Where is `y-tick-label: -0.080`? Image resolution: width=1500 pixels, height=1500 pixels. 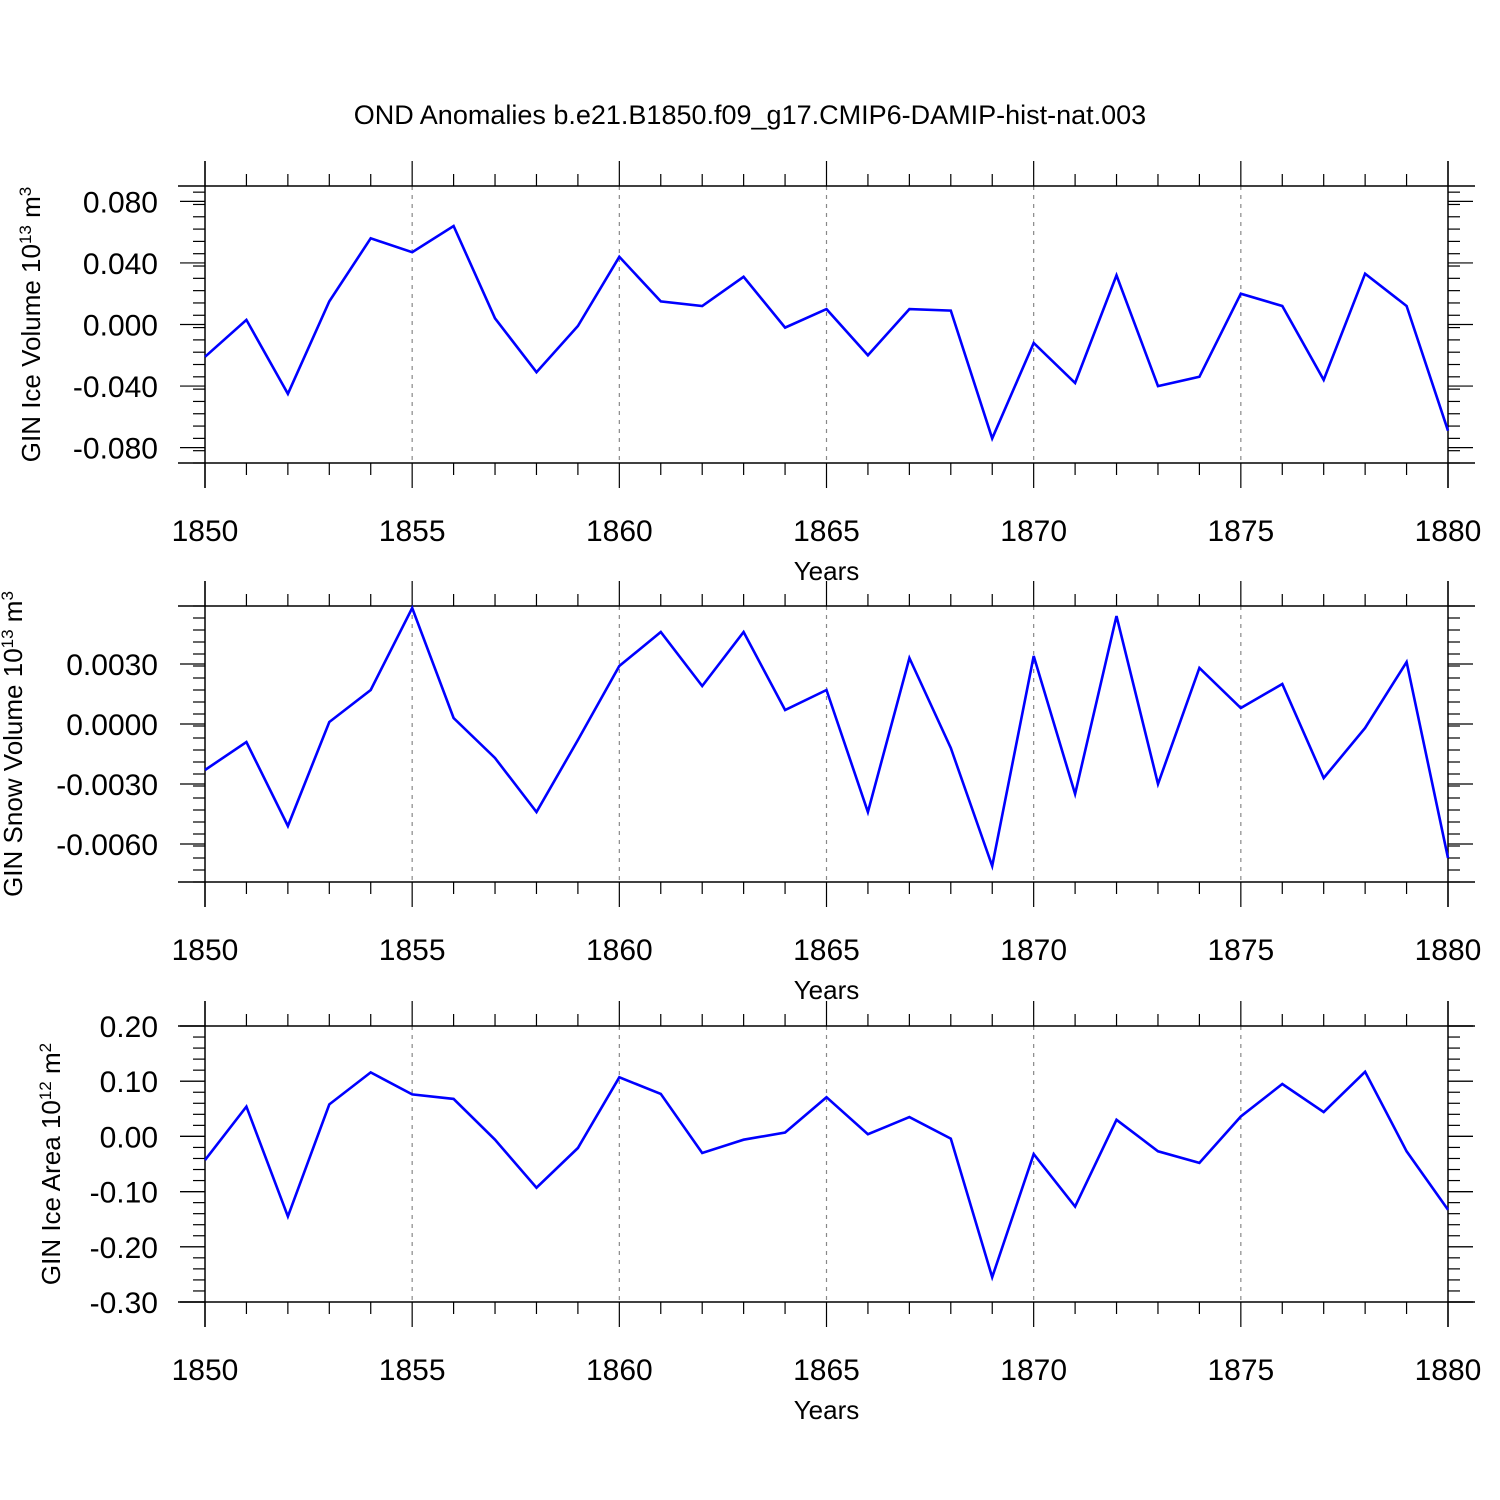
y-tick-label: -0.080 is located at coordinates (115, 449).